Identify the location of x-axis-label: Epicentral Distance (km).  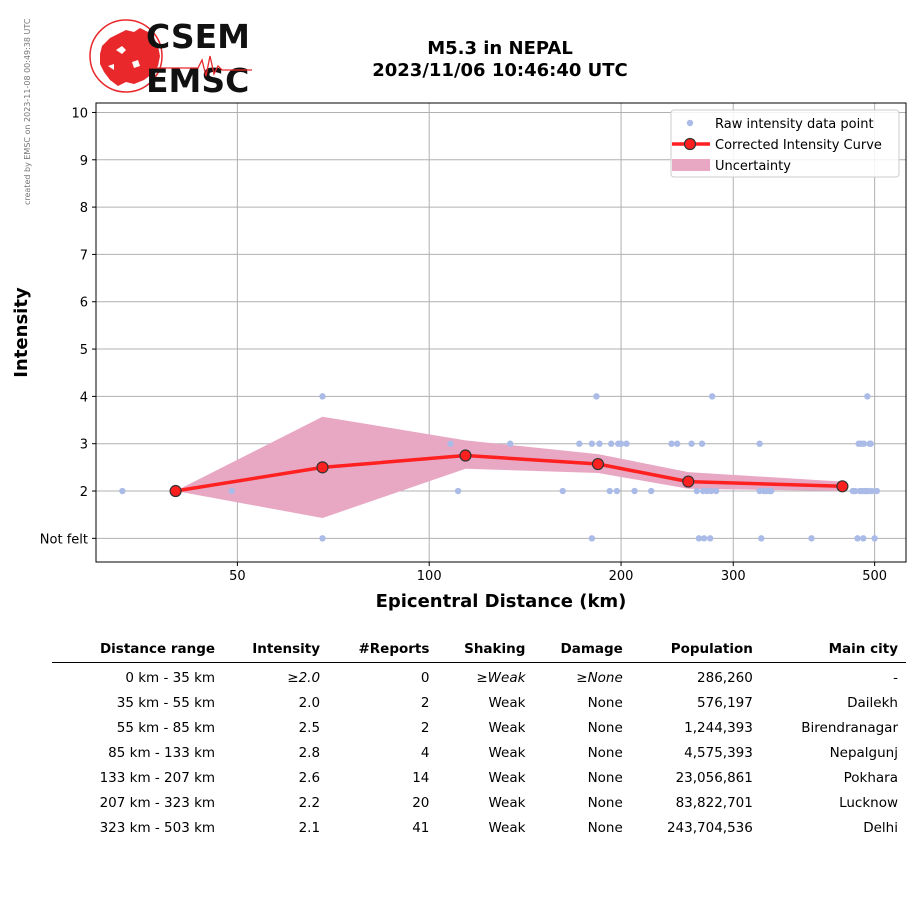
(501, 601).